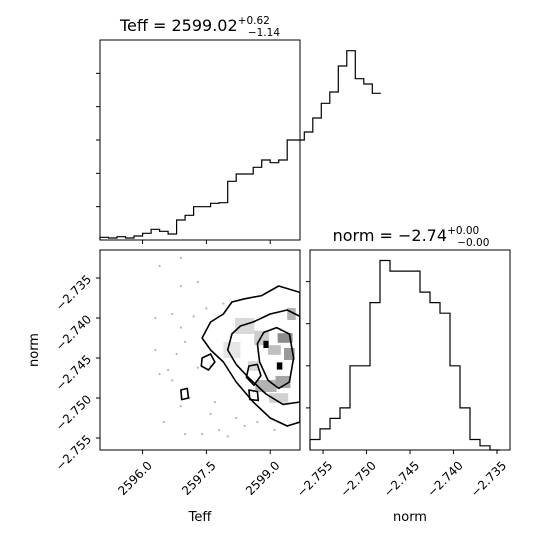  I want to click on joint-ylabel: norm, so click(34, 350).